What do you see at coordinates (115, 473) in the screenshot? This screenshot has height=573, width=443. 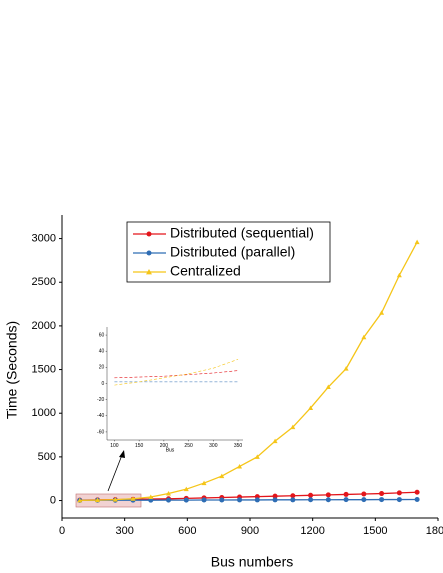 I see `zoom-arrow` at bounding box center [115, 473].